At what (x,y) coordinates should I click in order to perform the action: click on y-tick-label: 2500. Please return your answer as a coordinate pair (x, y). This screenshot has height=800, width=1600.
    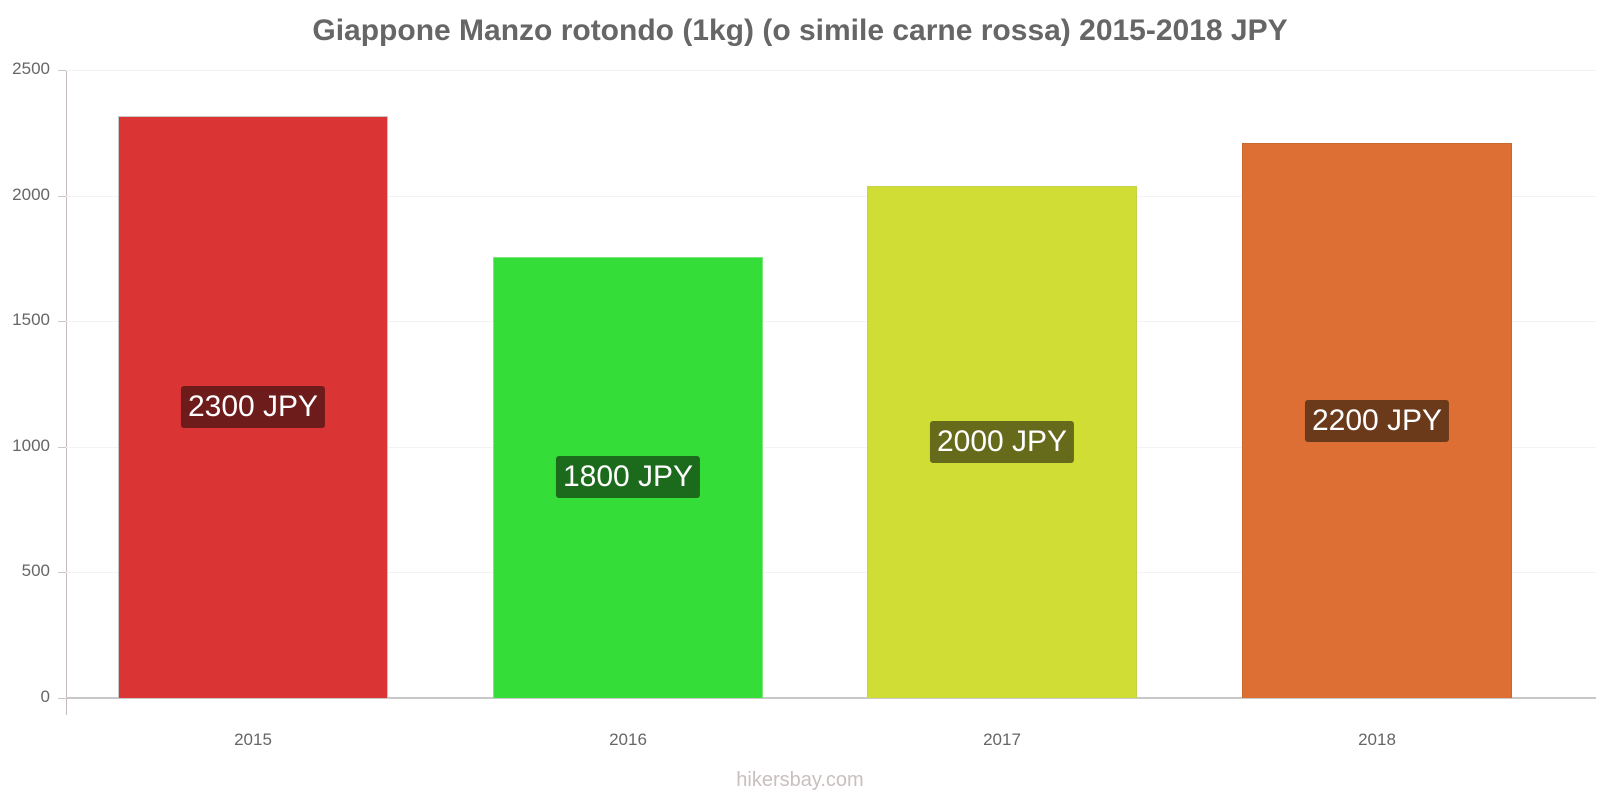
    Looking at the image, I should click on (31, 68).